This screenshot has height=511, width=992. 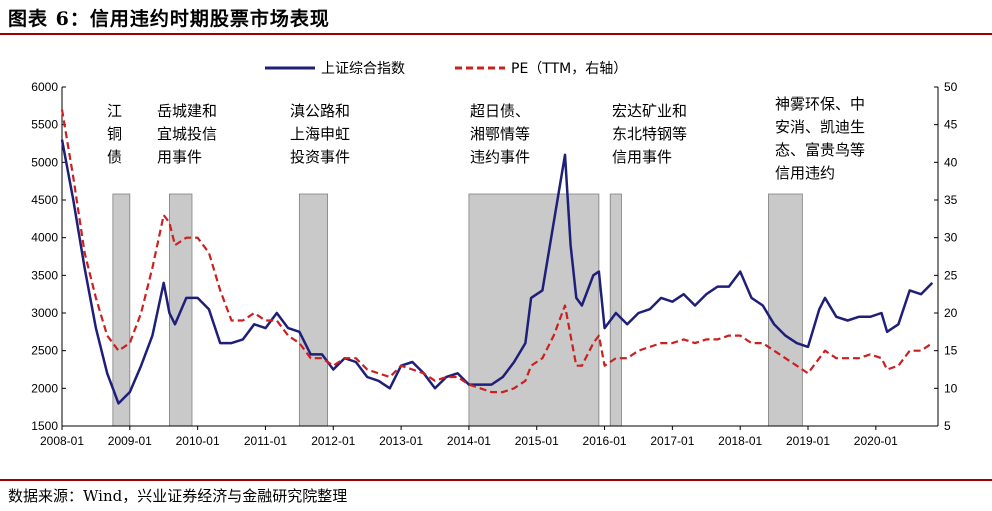 I want to click on event-label-line: 神雾环保、中, so click(x=820, y=104).